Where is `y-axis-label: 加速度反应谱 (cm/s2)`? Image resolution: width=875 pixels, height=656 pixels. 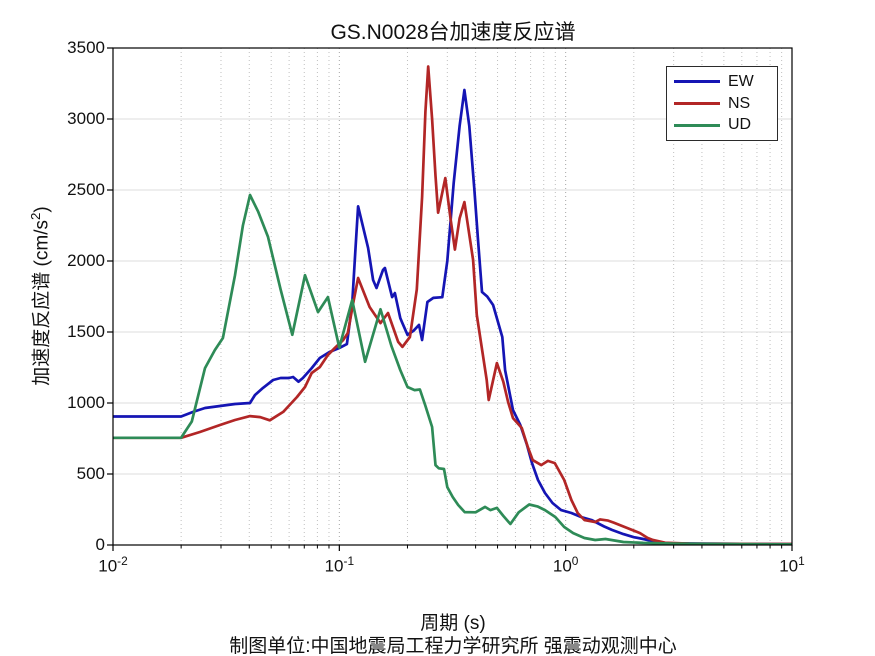
y-axis-label: 加速度反应谱 (cm/s2) is located at coordinates (40, 295).